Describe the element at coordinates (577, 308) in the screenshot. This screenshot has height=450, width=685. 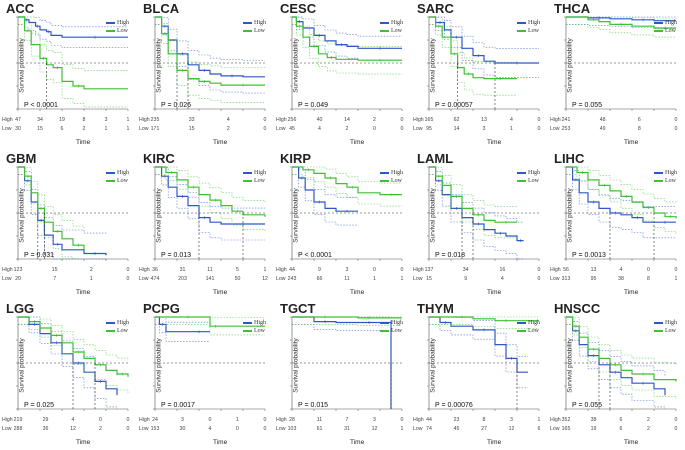
I see `panel-title: HNSCC` at that location.